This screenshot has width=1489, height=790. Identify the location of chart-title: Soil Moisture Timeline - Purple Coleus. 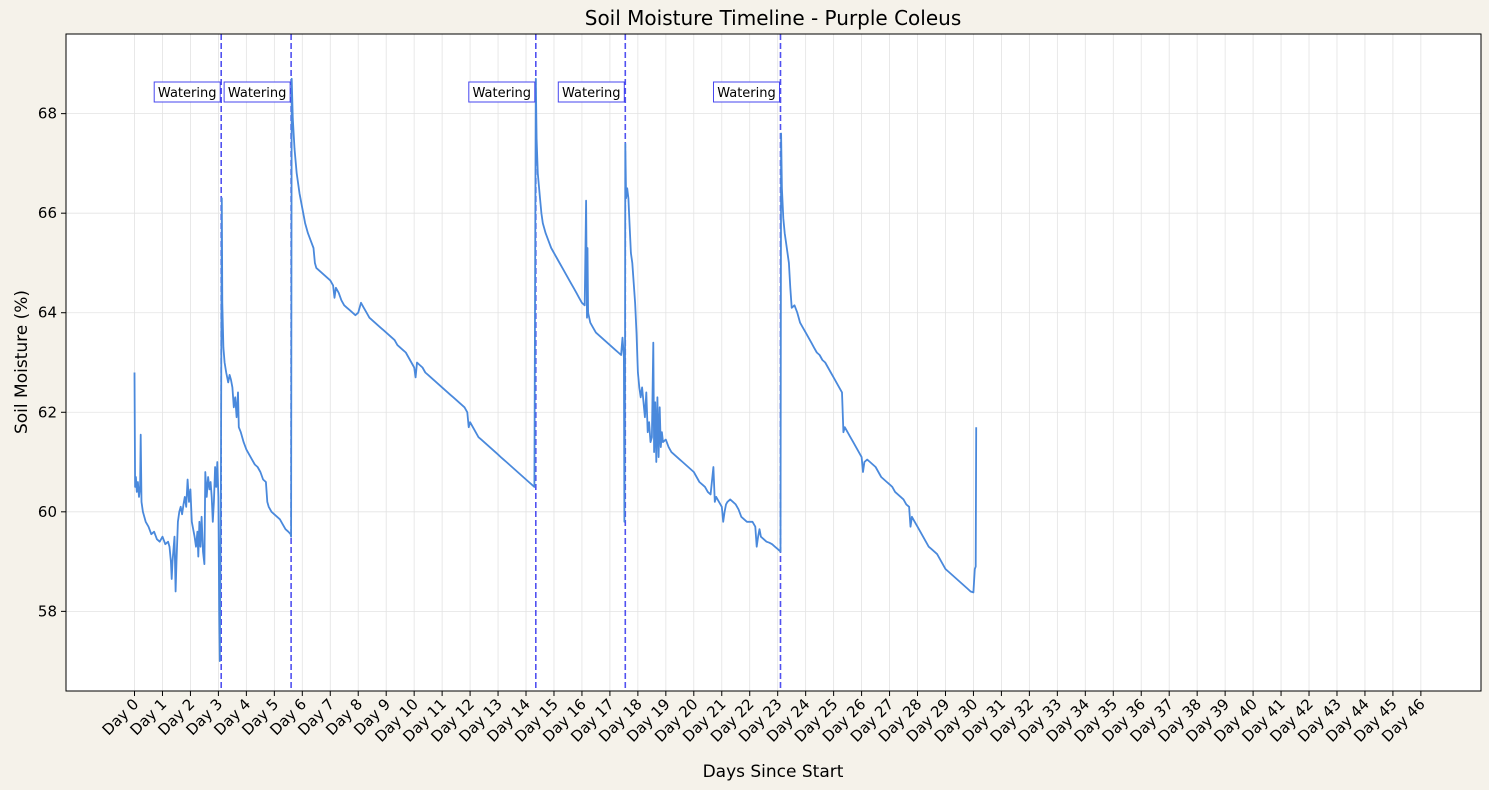
(773, 18).